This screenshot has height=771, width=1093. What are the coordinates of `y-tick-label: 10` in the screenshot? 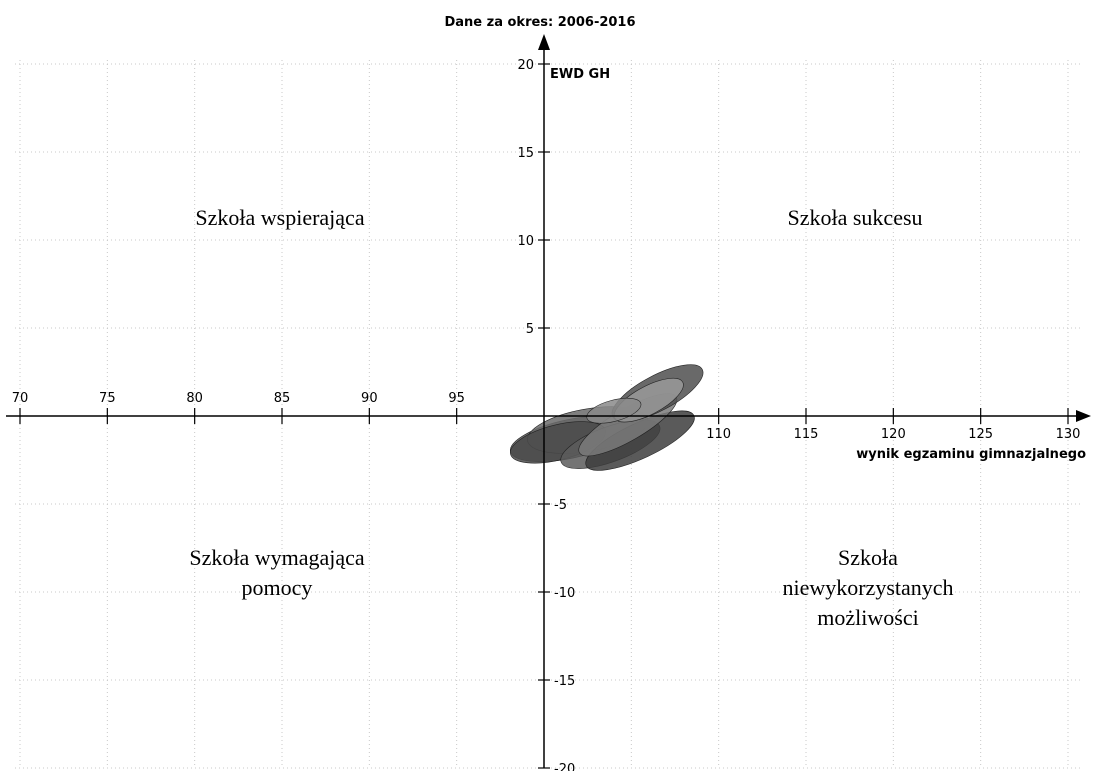 It's located at (525, 241).